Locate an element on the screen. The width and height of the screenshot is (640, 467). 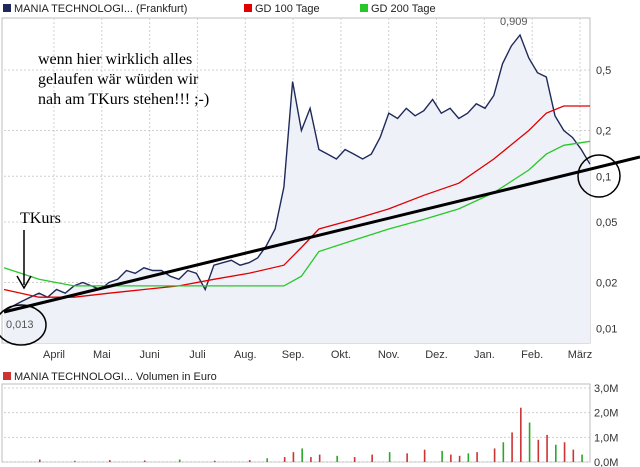
comment-line-2: gelaufen wär würden wir is located at coordinates (118, 79).